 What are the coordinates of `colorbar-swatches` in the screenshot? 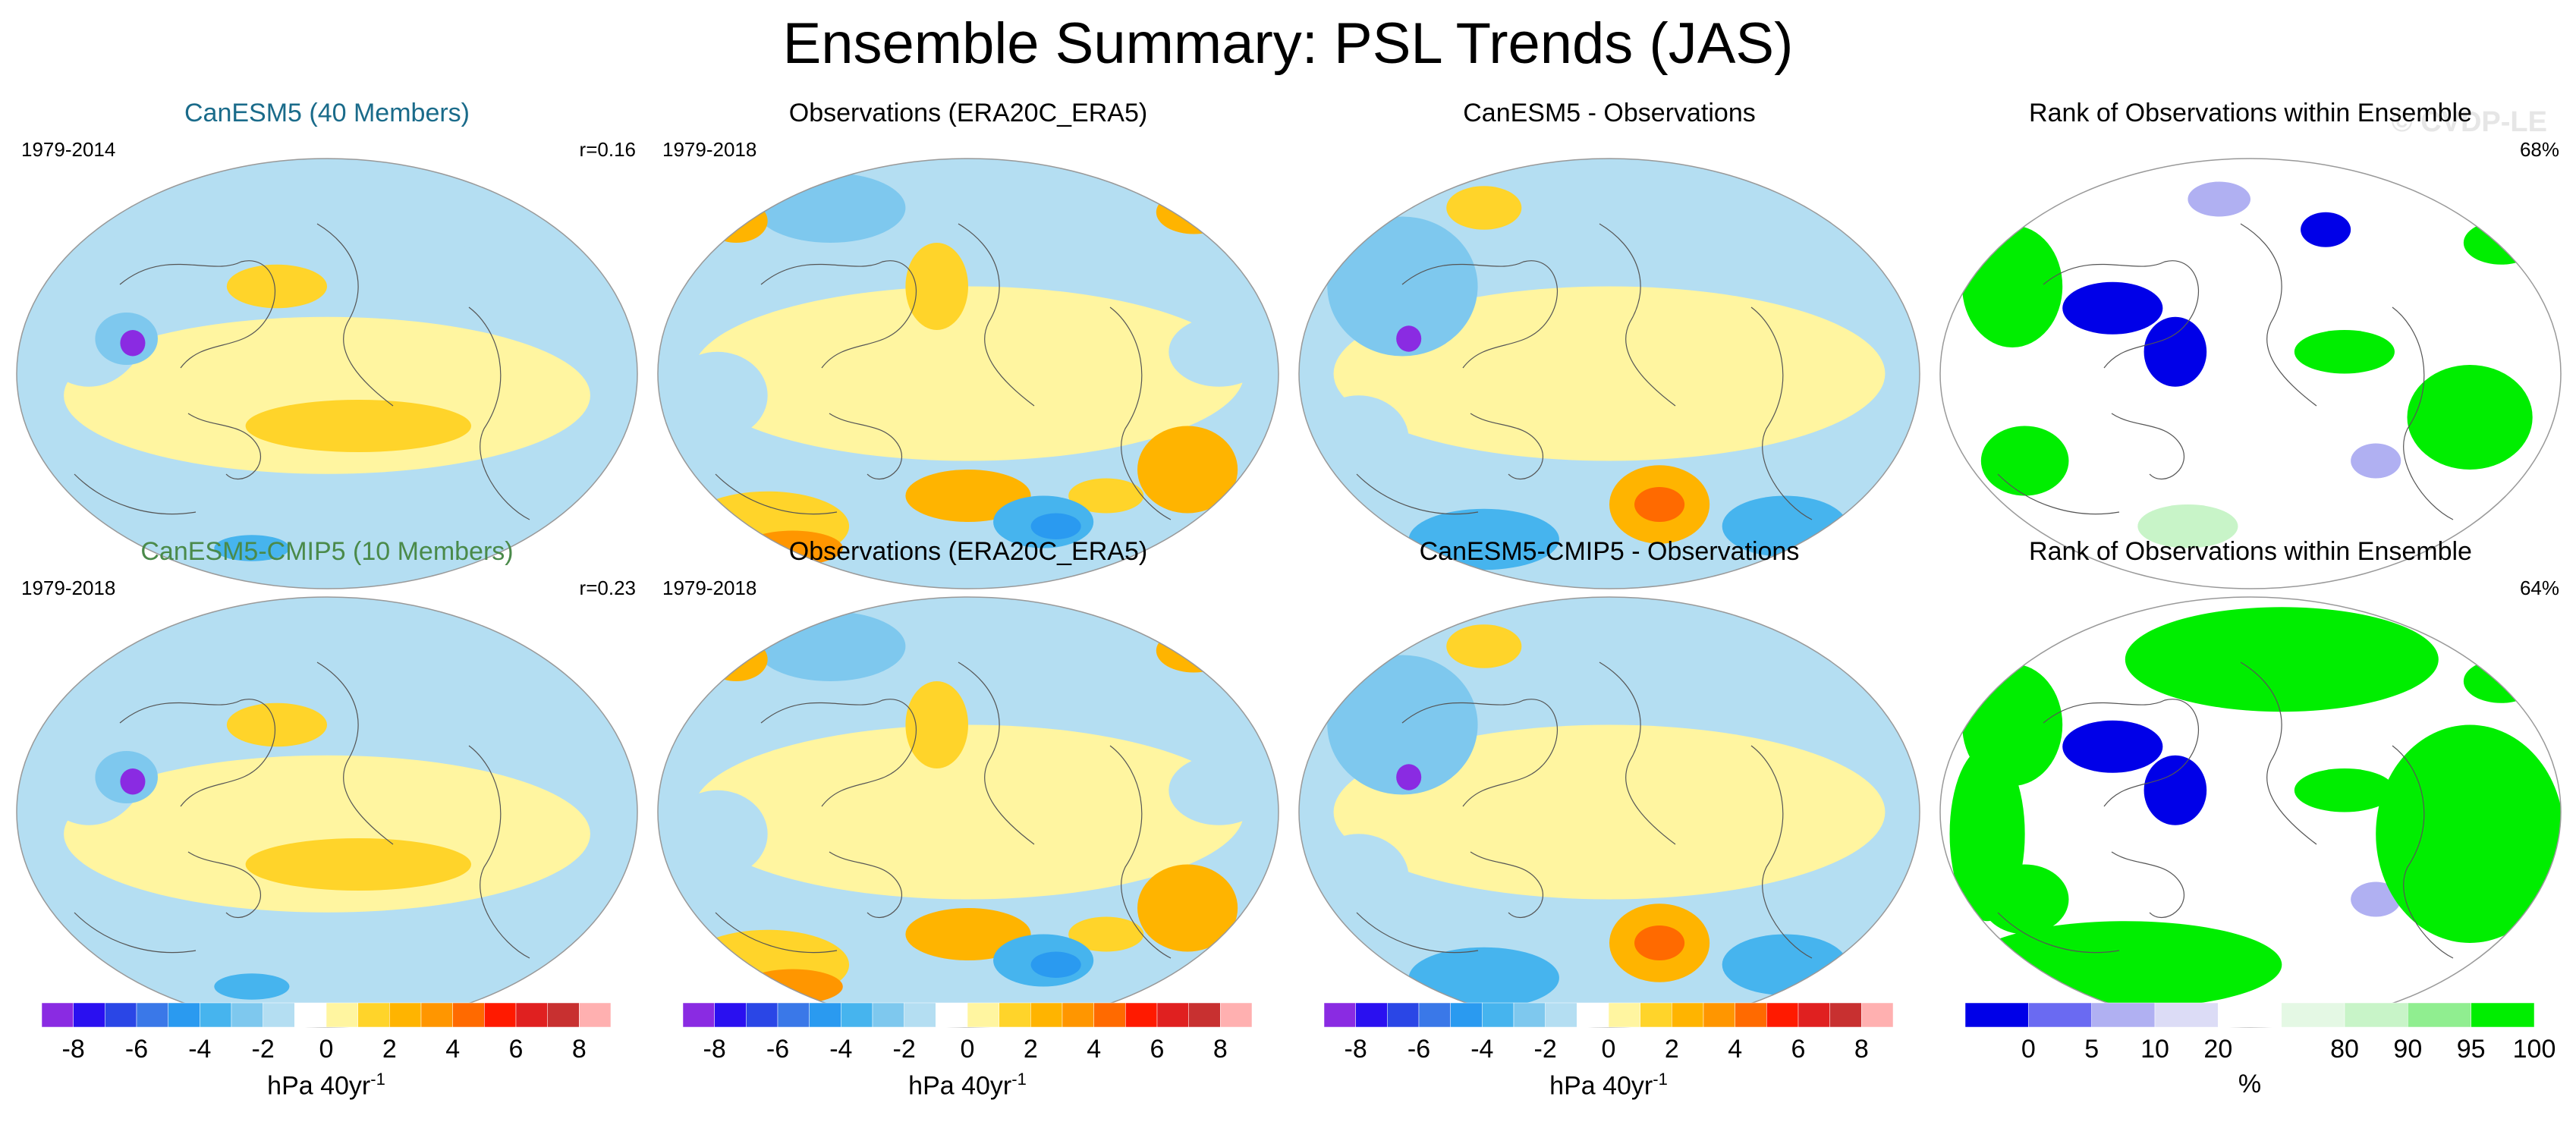 It's located at (326, 1015).